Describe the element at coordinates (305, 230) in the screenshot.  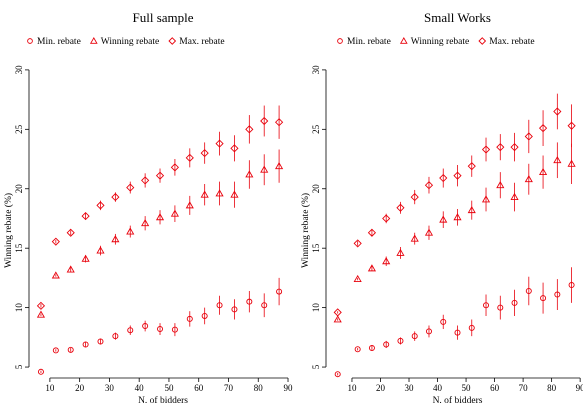
I see `y-axis-label: Winning rebate (%)` at that location.